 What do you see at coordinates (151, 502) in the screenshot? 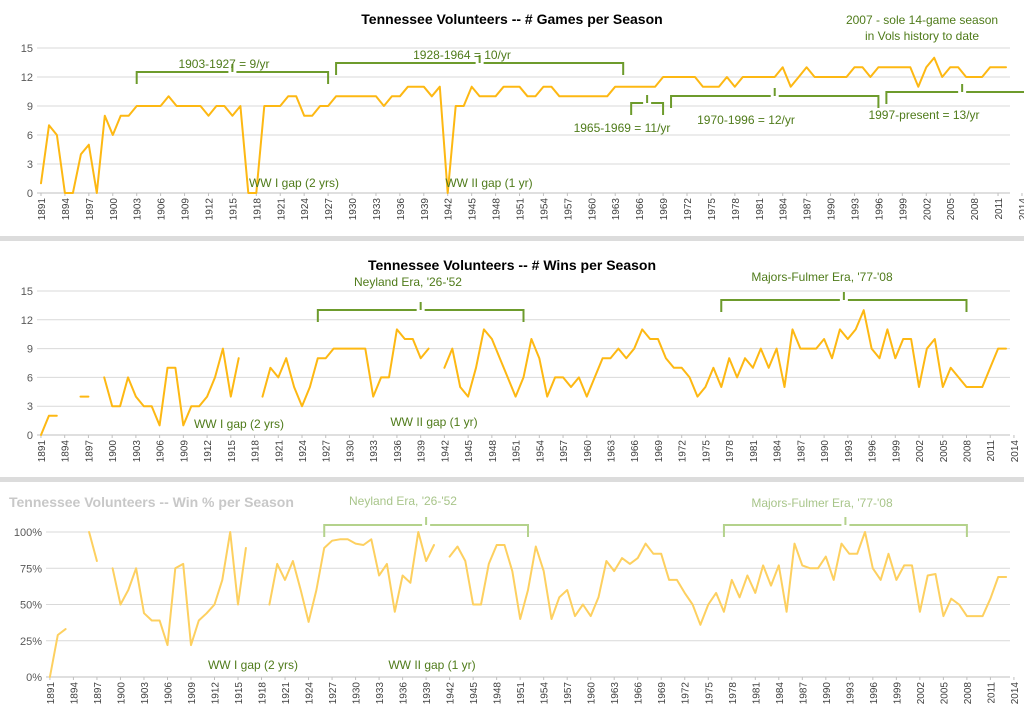
I see `winpct-chart-title: Tennessee Volunteers -- Win % per Season` at bounding box center [151, 502].